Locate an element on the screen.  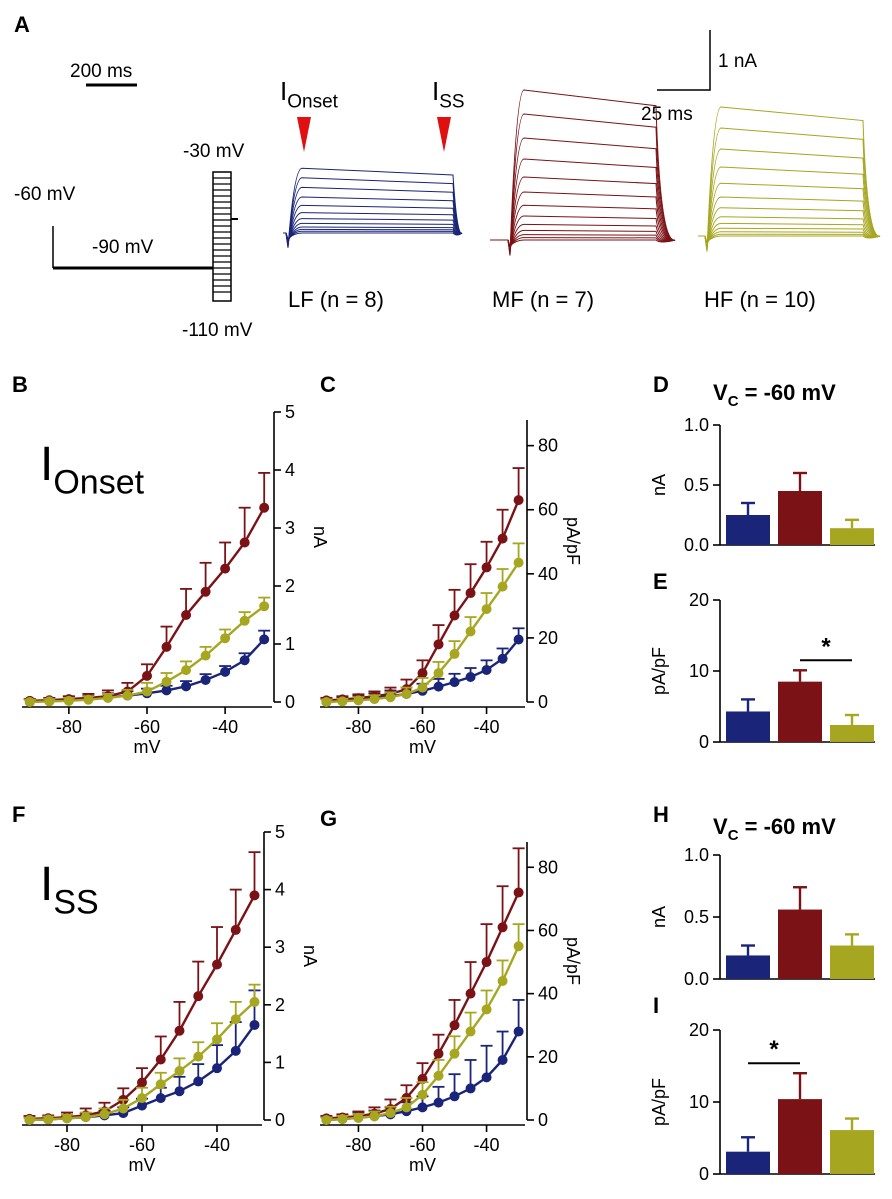
ss-arrow-label-main: I is located at coordinates (435, 91).